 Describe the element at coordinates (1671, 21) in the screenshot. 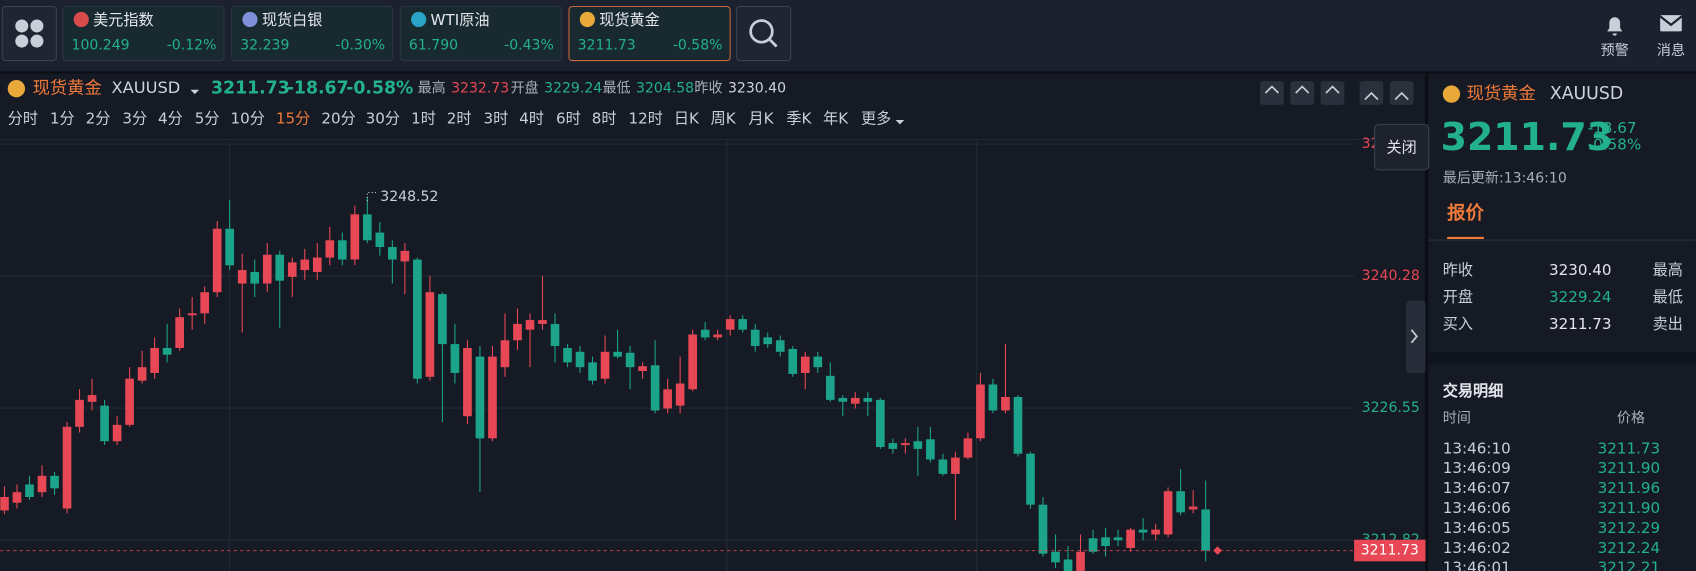

I see `message-icon-flap` at that location.